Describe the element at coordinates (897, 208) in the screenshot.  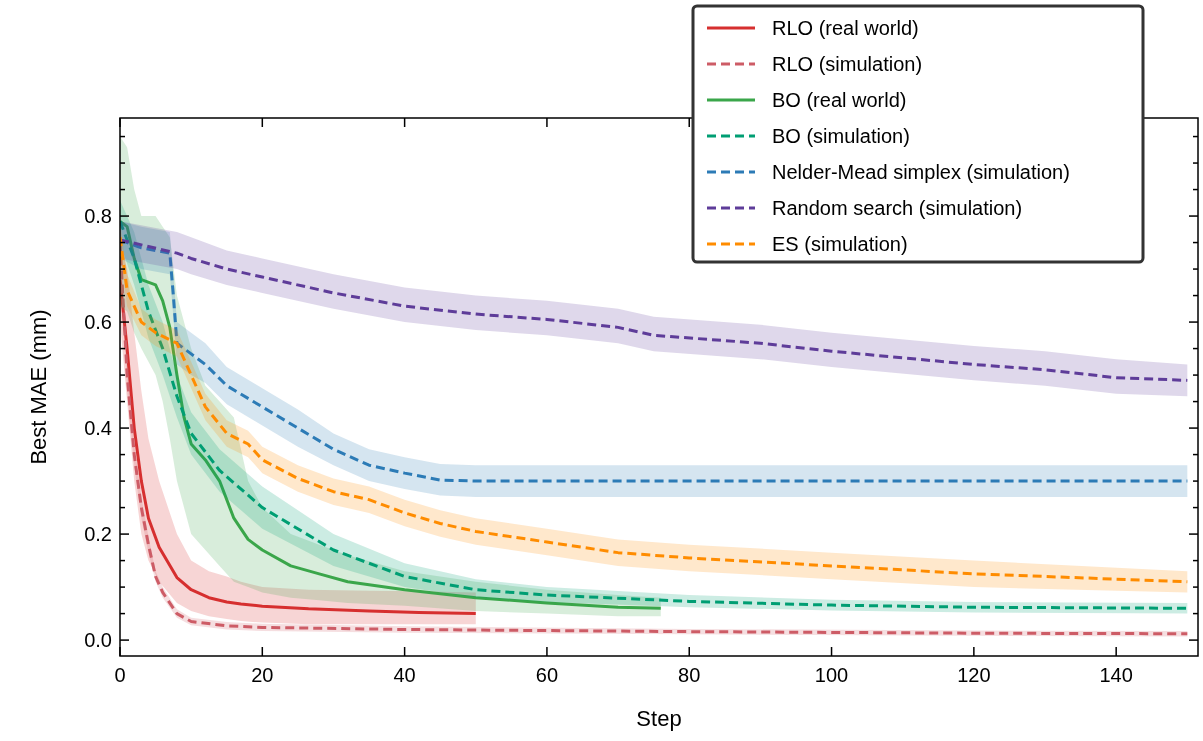
I see `legend-label: Random search (simulation)` at that location.